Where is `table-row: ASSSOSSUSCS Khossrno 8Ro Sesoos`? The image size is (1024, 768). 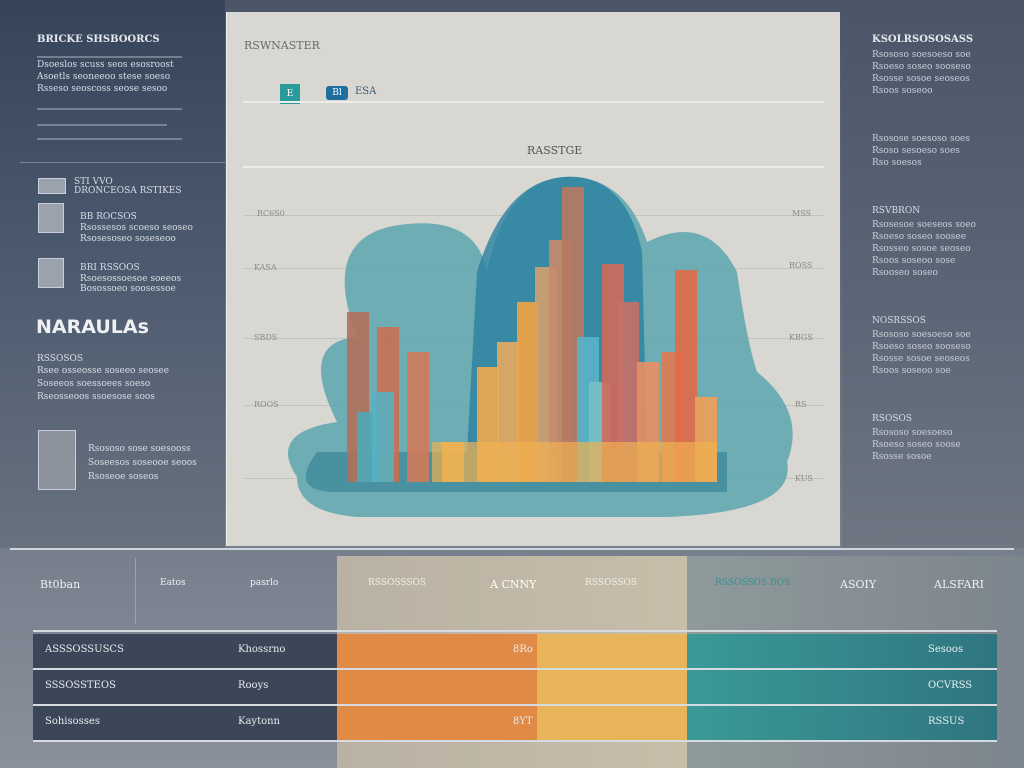
table-row: ASSSOSSUSCS Khossrno 8Ro Sesoos is located at coordinates (515, 651).